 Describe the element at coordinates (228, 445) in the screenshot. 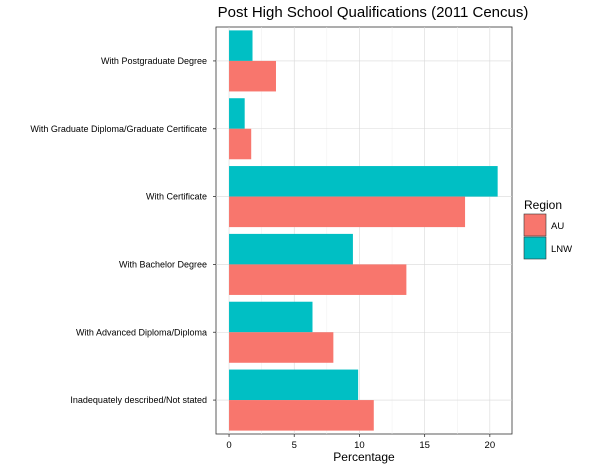

I see `x-tick-label: 0` at that location.